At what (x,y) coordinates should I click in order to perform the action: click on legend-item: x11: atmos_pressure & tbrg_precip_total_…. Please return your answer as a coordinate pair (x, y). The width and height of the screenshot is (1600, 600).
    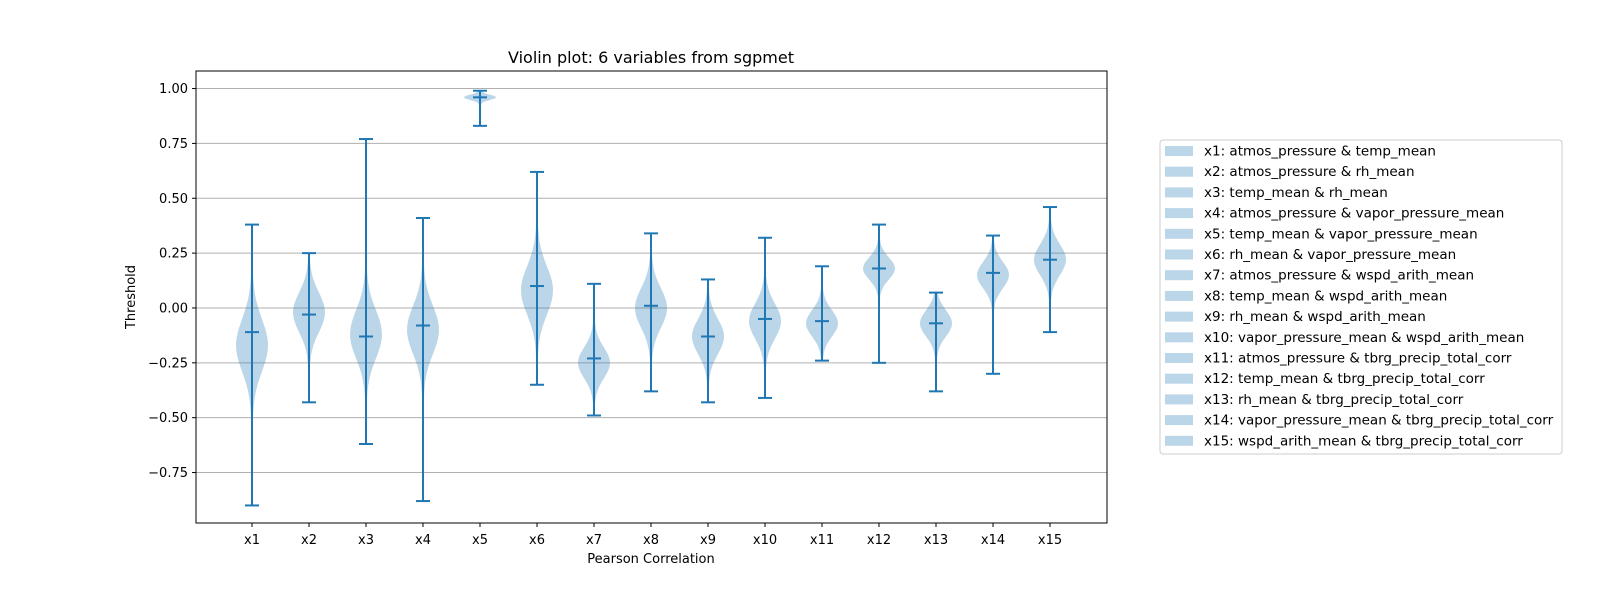
    Looking at the image, I should click on (1338, 359).